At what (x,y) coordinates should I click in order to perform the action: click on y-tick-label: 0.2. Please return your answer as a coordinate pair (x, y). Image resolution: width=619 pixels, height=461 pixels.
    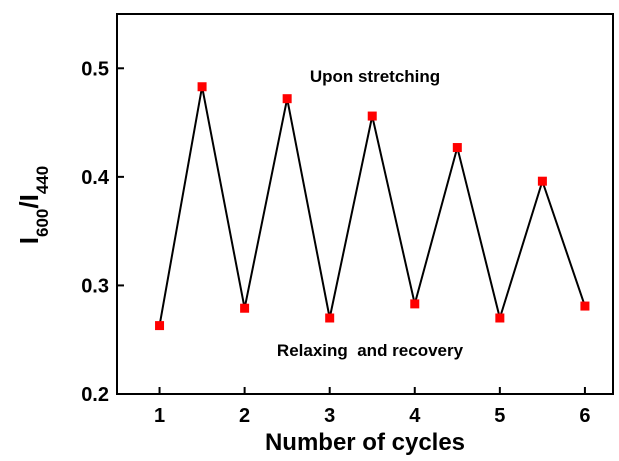
    Looking at the image, I should click on (95, 395).